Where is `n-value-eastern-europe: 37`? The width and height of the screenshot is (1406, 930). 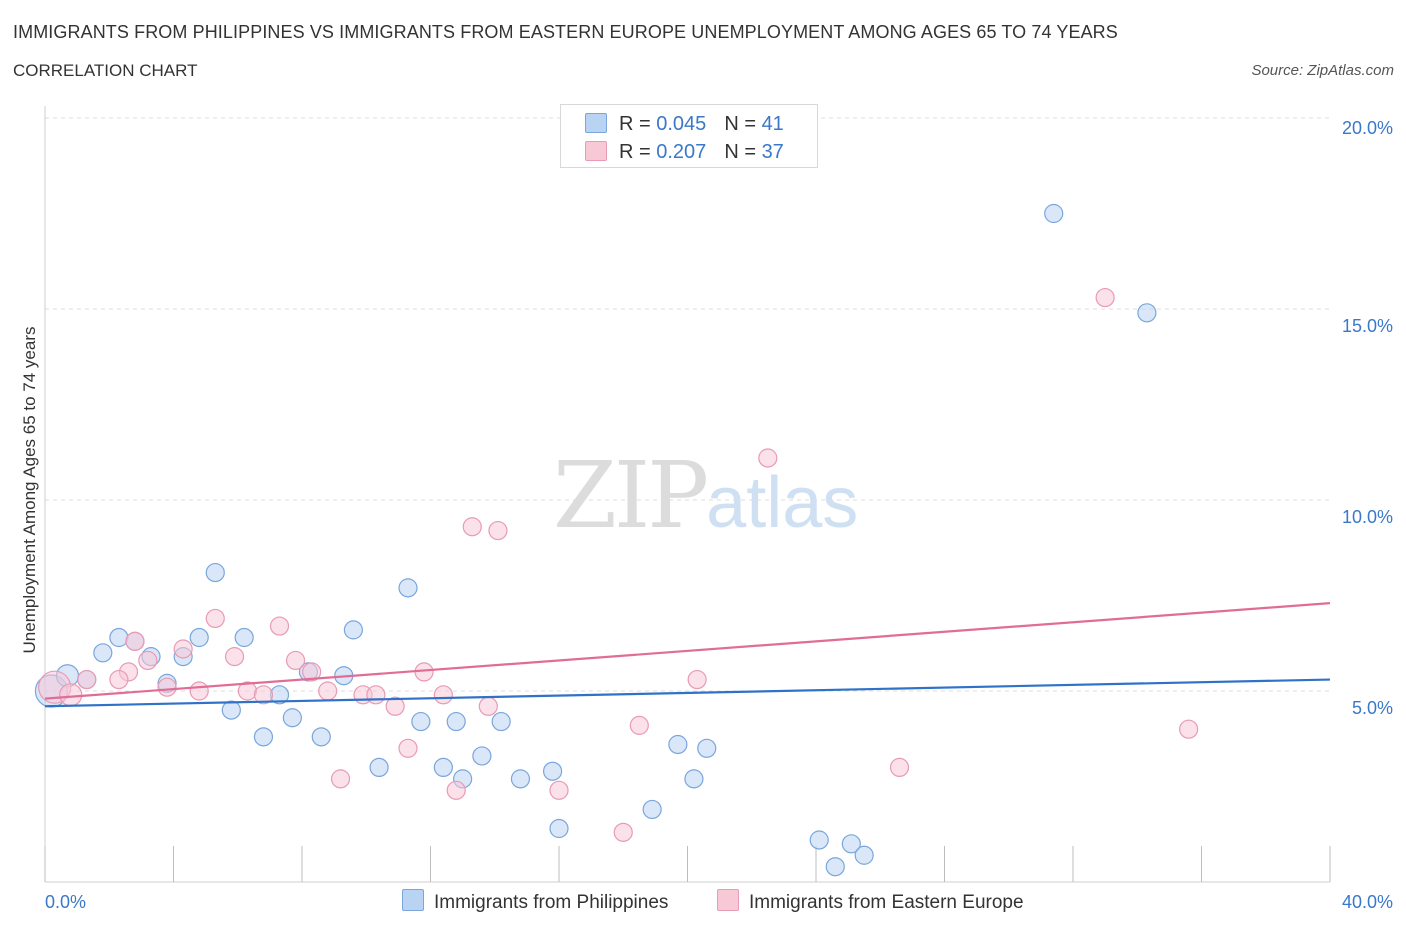 n-value-eastern-europe: 37 is located at coordinates (772, 152).